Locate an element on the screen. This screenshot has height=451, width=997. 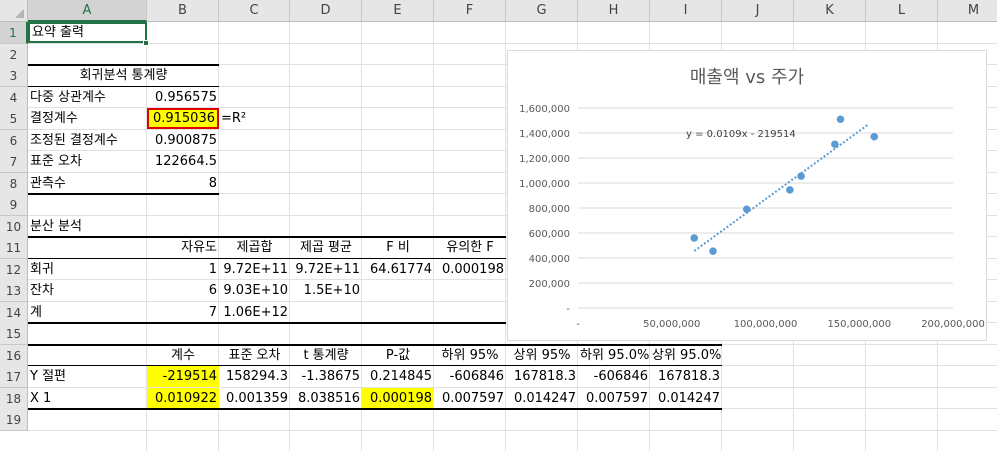
cell-a6: 조정된 결정계수 is located at coordinates (74, 140).